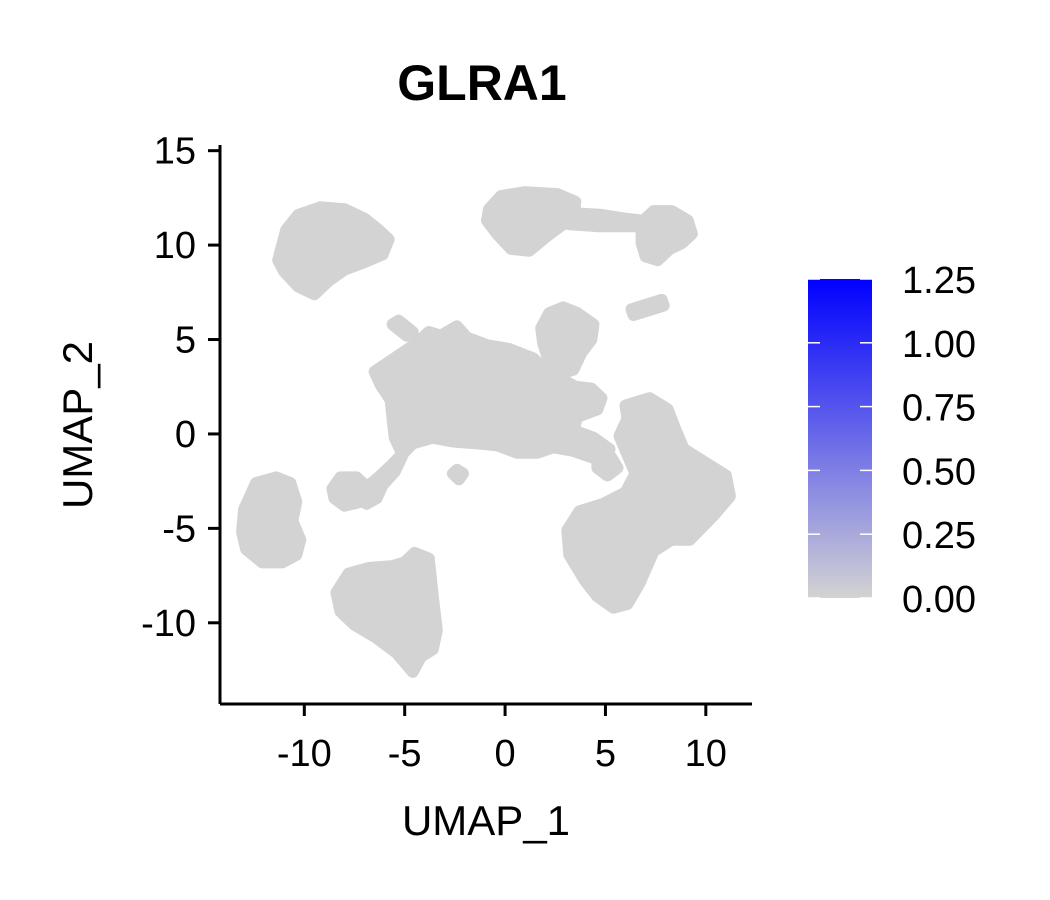 The image size is (1050, 900). Describe the element at coordinates (175, 246) in the screenshot. I see `y-tick-label: 10` at that location.